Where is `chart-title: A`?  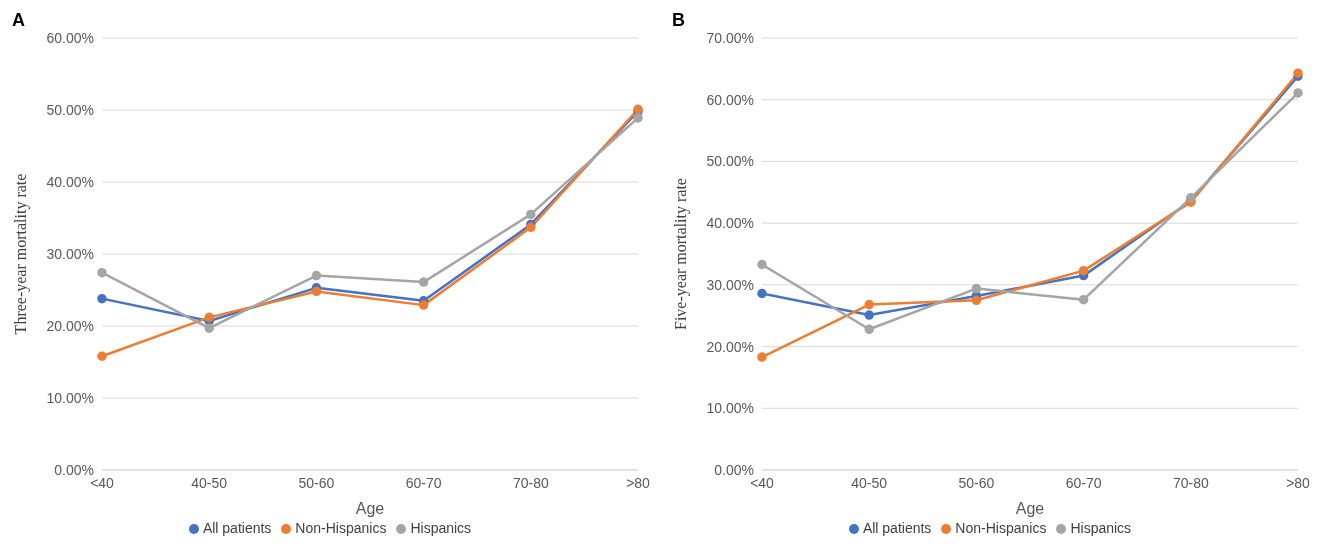 chart-title: A is located at coordinates (18, 20).